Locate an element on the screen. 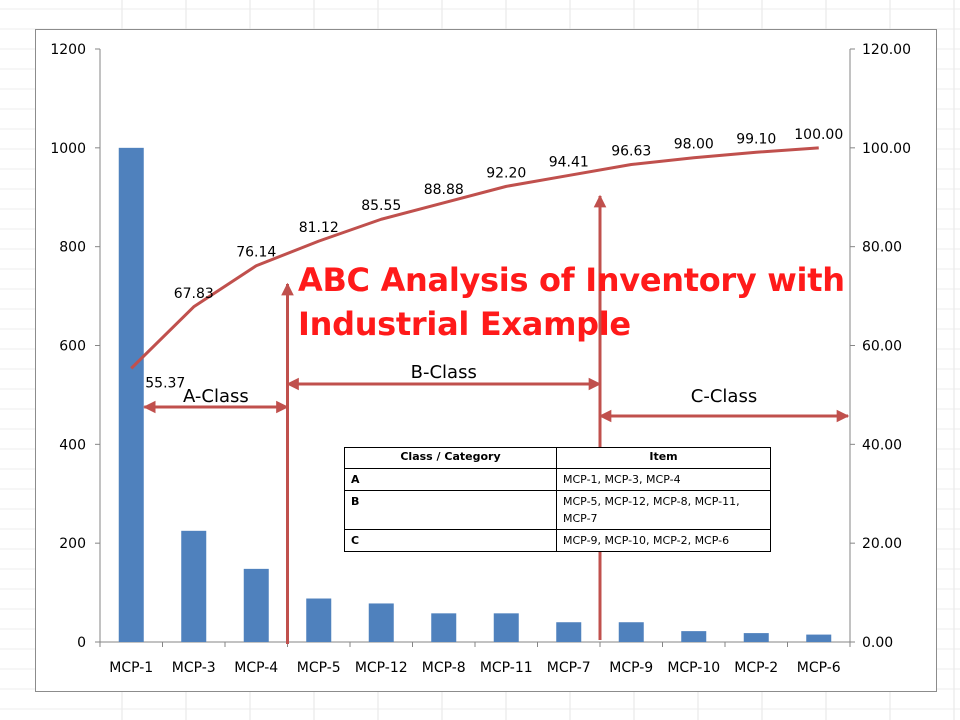 The image size is (960, 720). table-header-row: Class / Category Item is located at coordinates (557, 458).